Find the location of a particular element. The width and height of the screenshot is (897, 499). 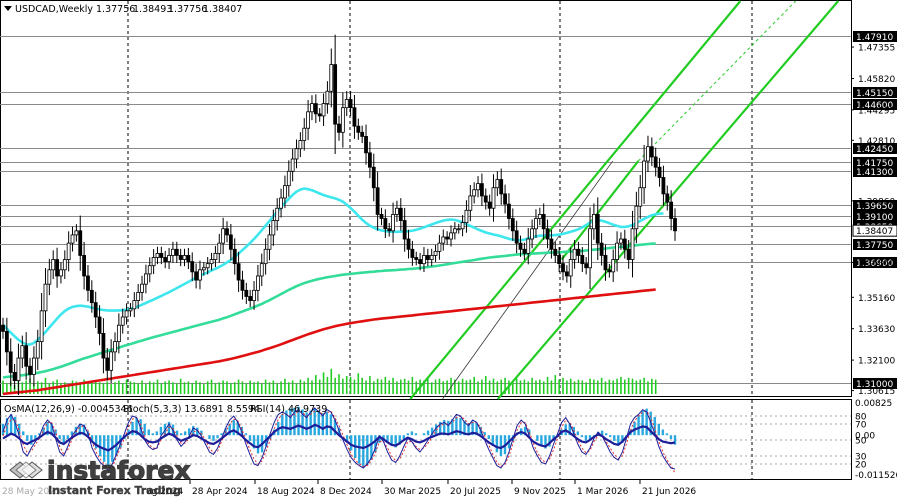

watermark-brand: instaforex is located at coordinates (119, 470).